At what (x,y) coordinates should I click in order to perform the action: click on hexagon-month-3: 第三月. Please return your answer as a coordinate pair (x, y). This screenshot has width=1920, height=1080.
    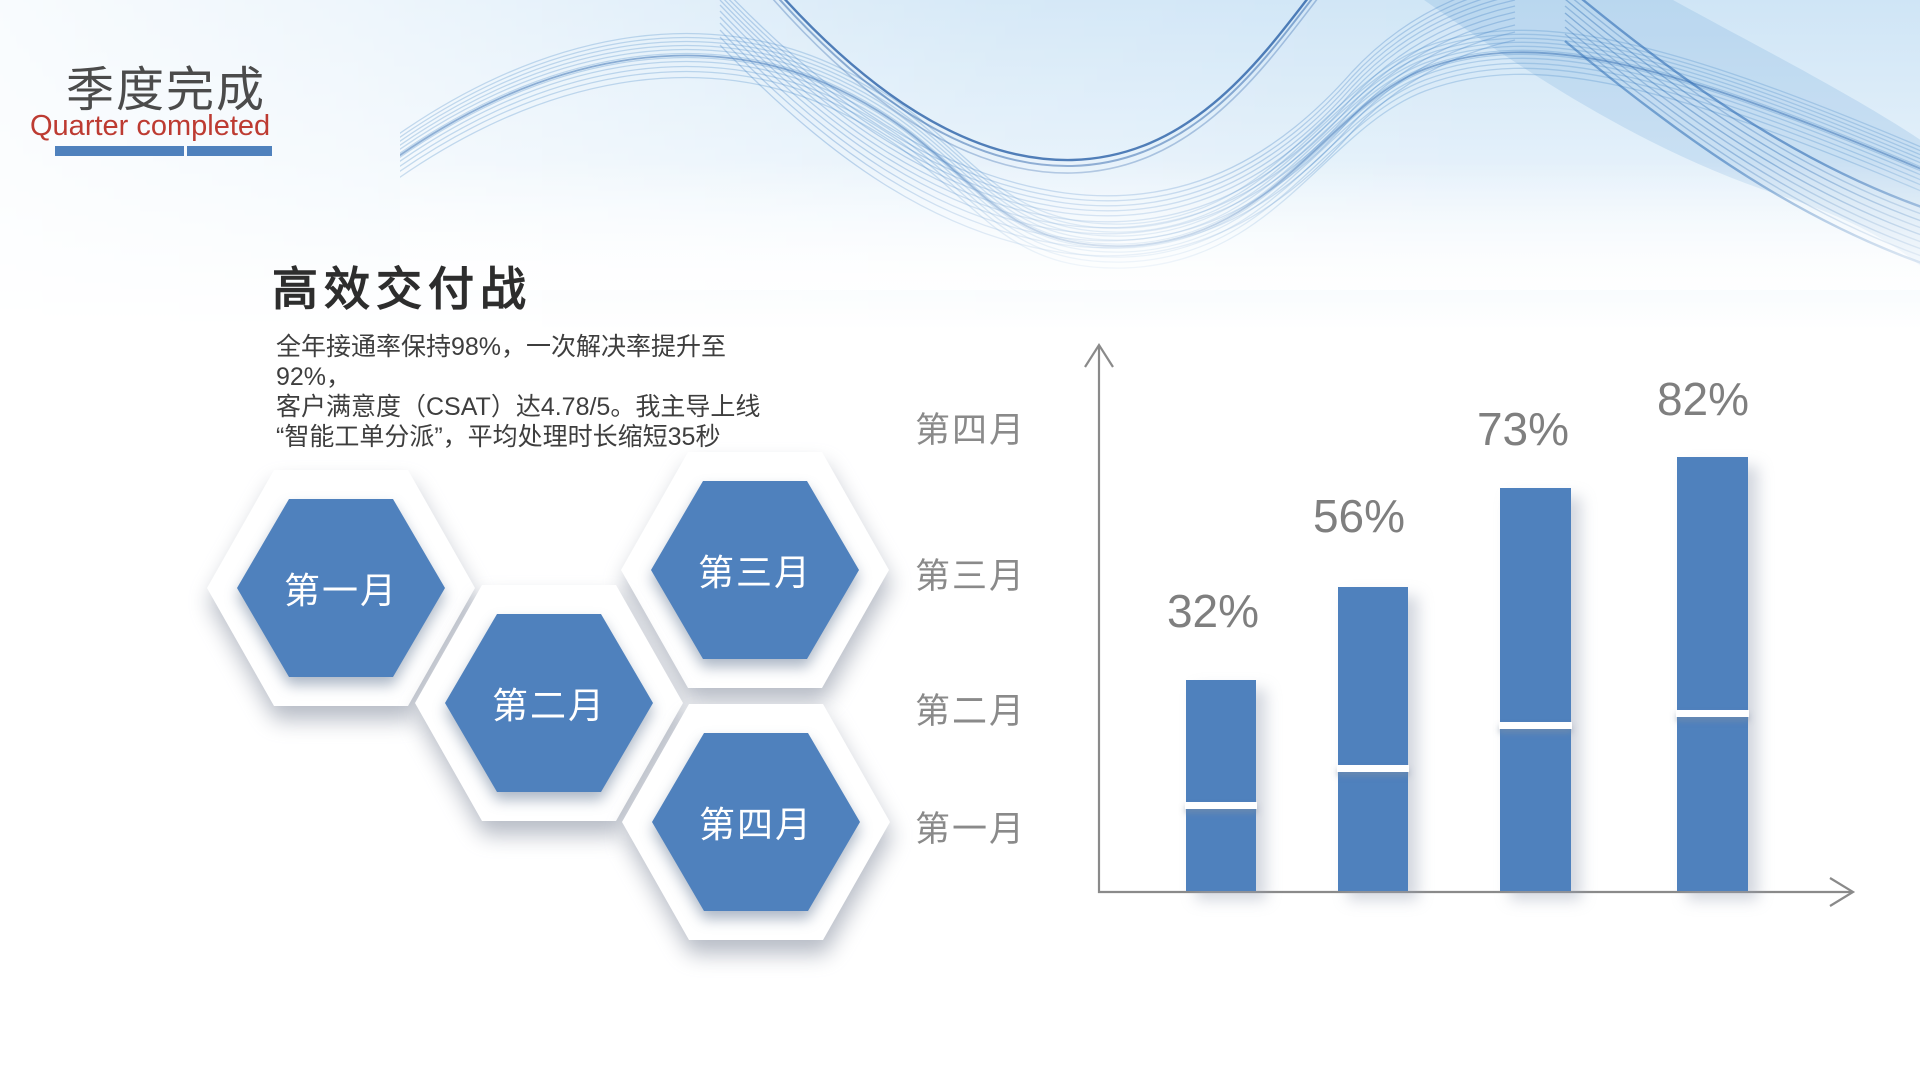
    Looking at the image, I should click on (755, 570).